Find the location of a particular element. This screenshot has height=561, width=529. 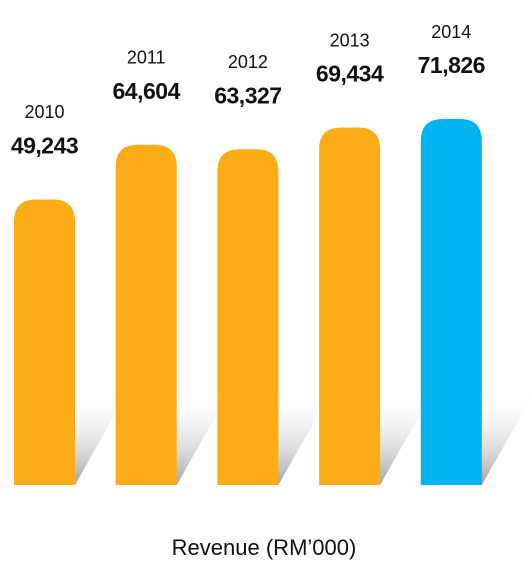

value-label: 64,604 is located at coordinates (147, 91).